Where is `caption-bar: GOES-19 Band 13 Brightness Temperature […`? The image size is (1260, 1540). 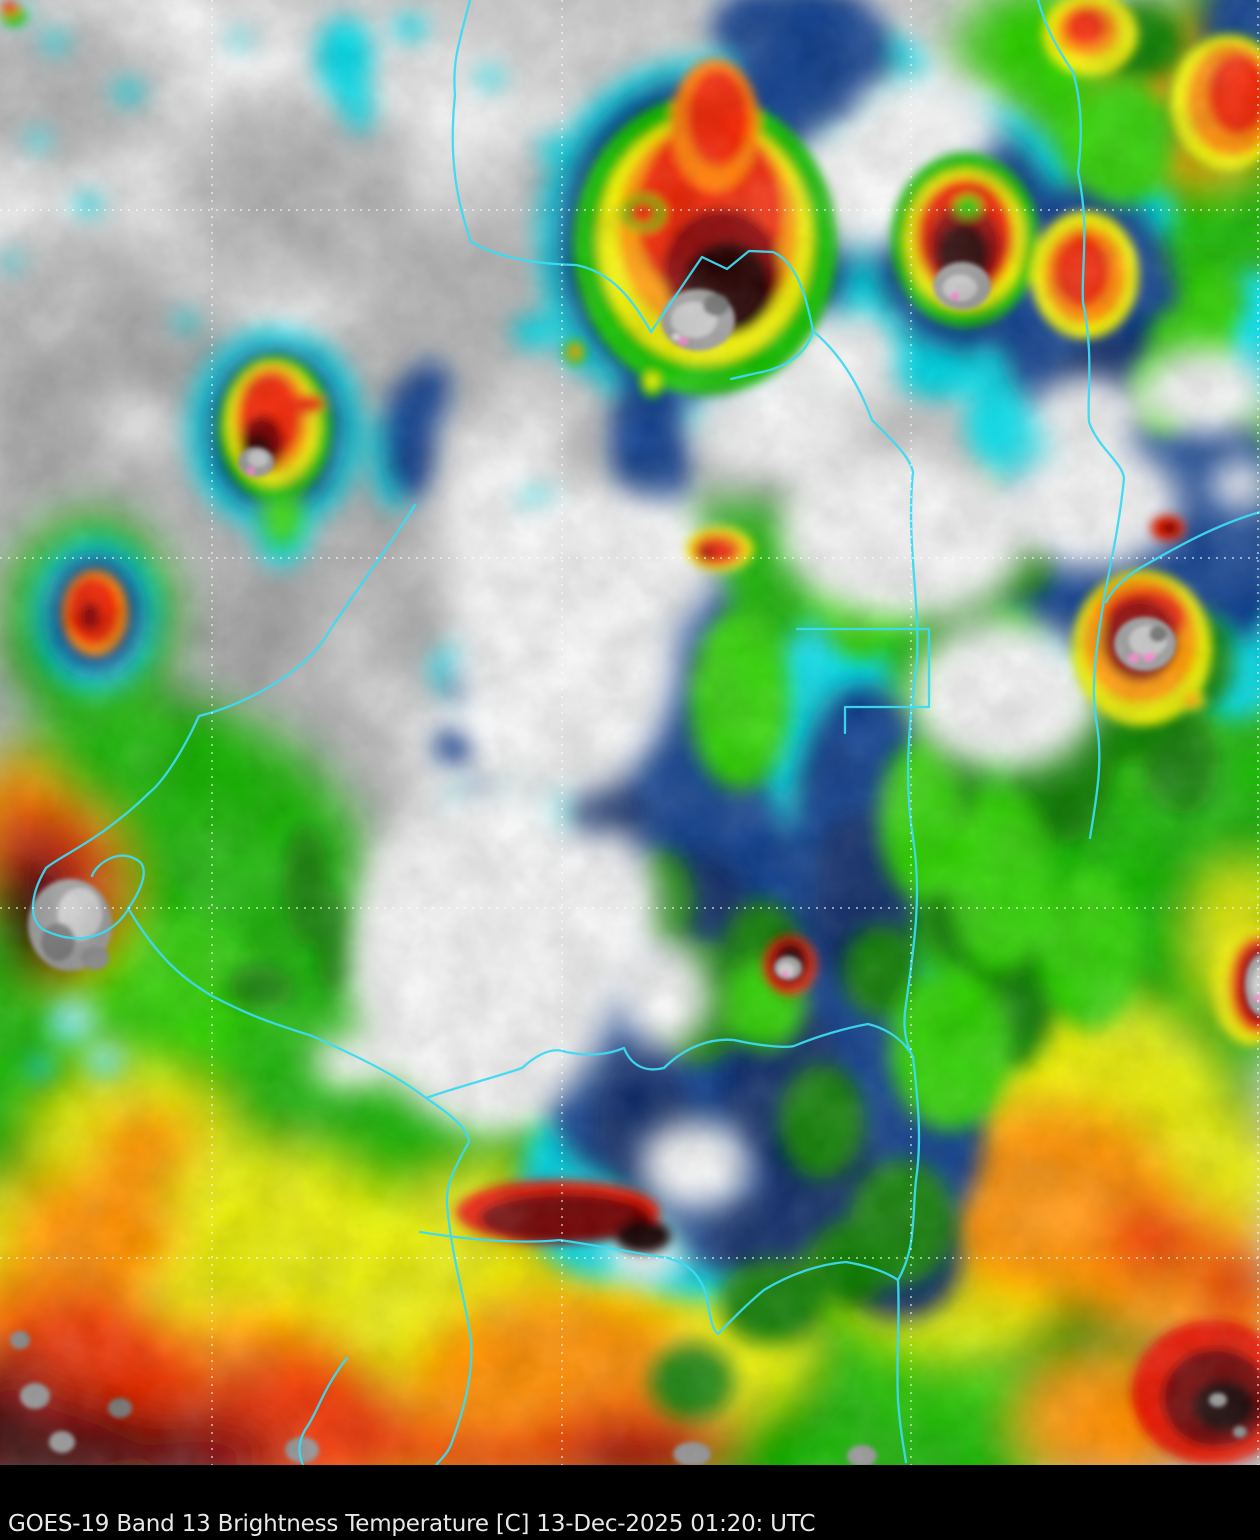 caption-bar: GOES-19 Band 13 Brightness Temperature [… is located at coordinates (630, 1502).